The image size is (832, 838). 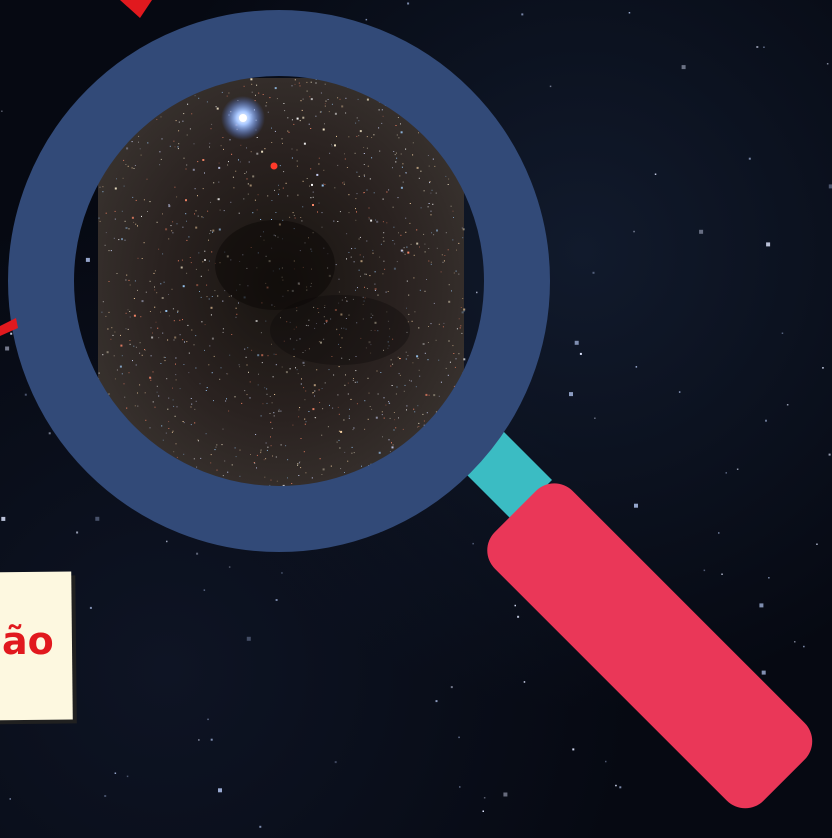 What do you see at coordinates (28, 641) in the screenshot?
I see `sticky-note-text: ão` at bounding box center [28, 641].